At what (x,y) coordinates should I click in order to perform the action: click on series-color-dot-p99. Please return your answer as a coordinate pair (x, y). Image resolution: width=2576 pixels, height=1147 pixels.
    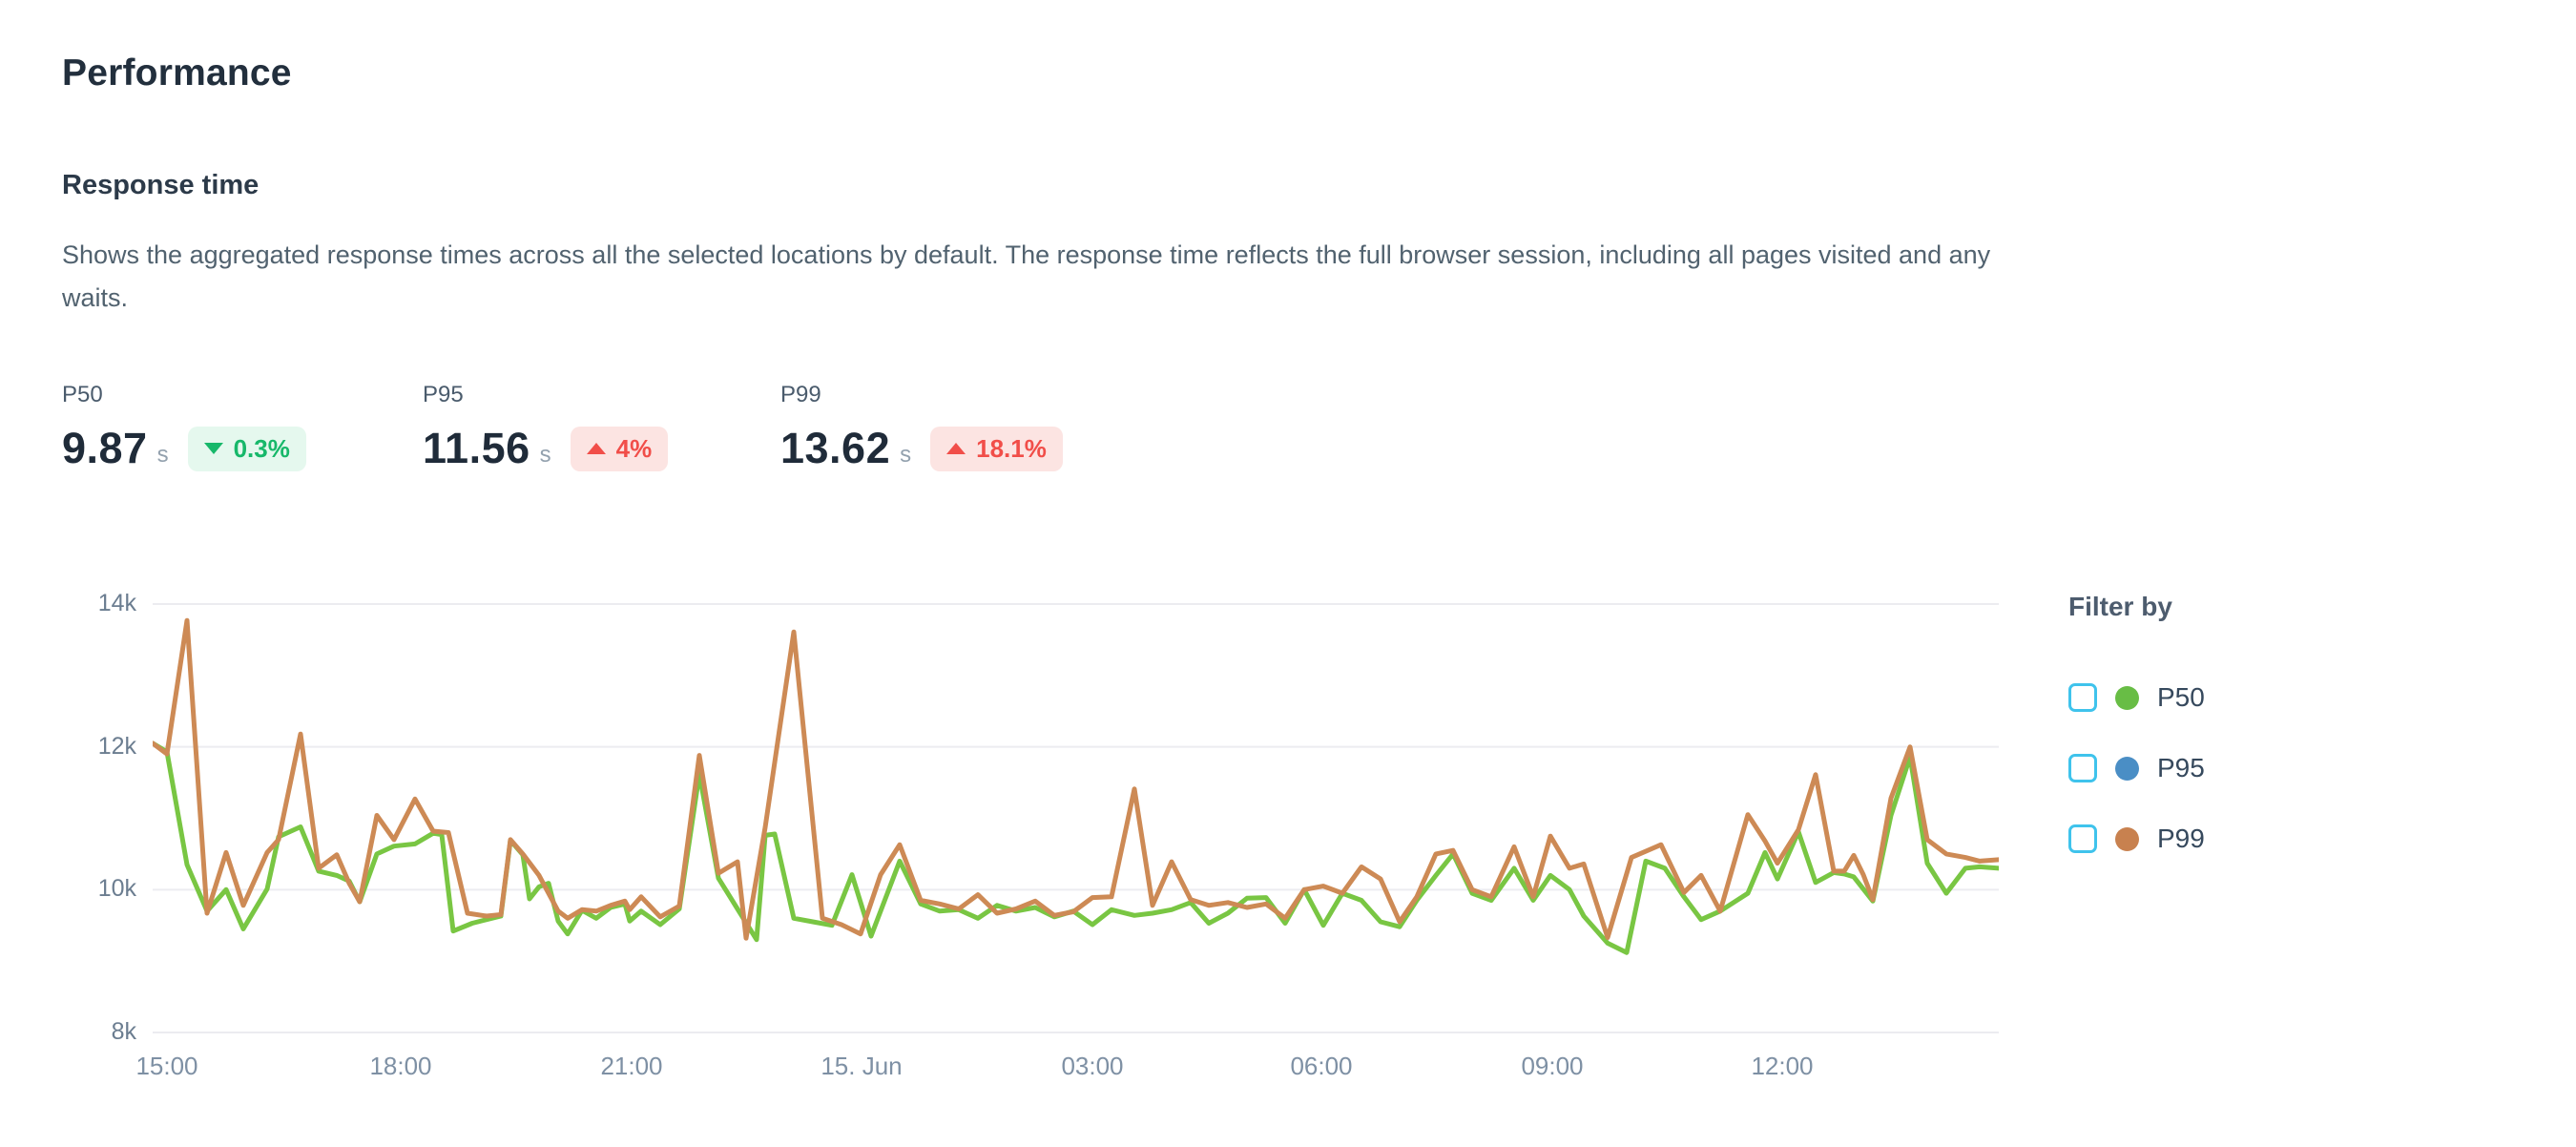
    Looking at the image, I should click on (2127, 839).